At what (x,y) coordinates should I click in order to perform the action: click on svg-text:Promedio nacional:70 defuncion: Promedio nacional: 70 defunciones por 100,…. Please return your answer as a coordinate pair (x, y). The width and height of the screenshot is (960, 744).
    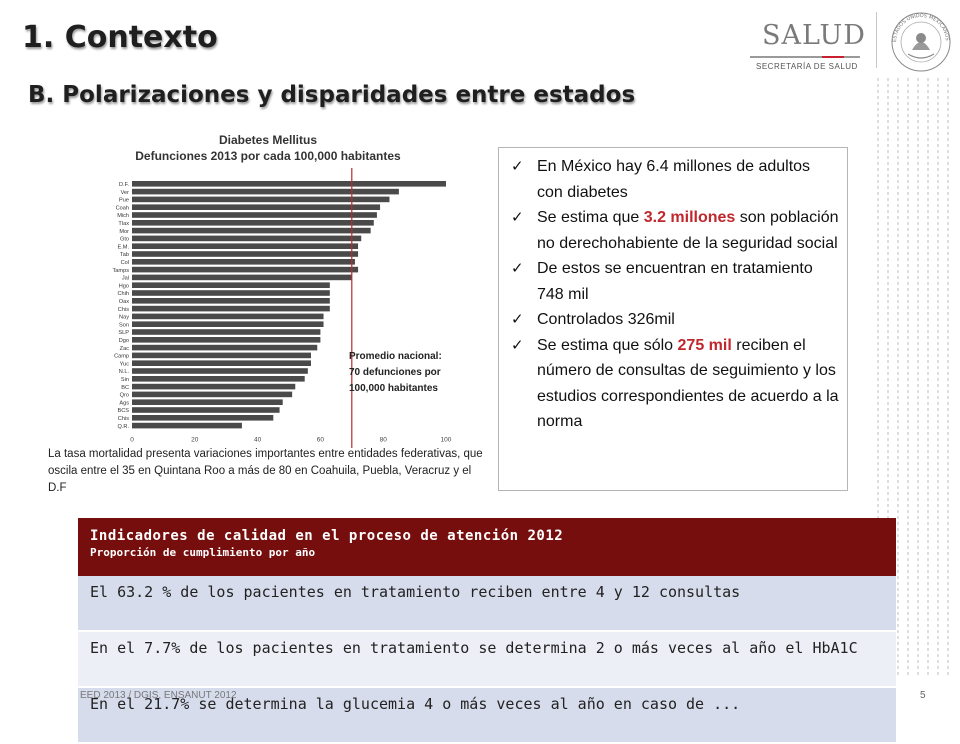
    Looking at the image, I should click on (395, 372).